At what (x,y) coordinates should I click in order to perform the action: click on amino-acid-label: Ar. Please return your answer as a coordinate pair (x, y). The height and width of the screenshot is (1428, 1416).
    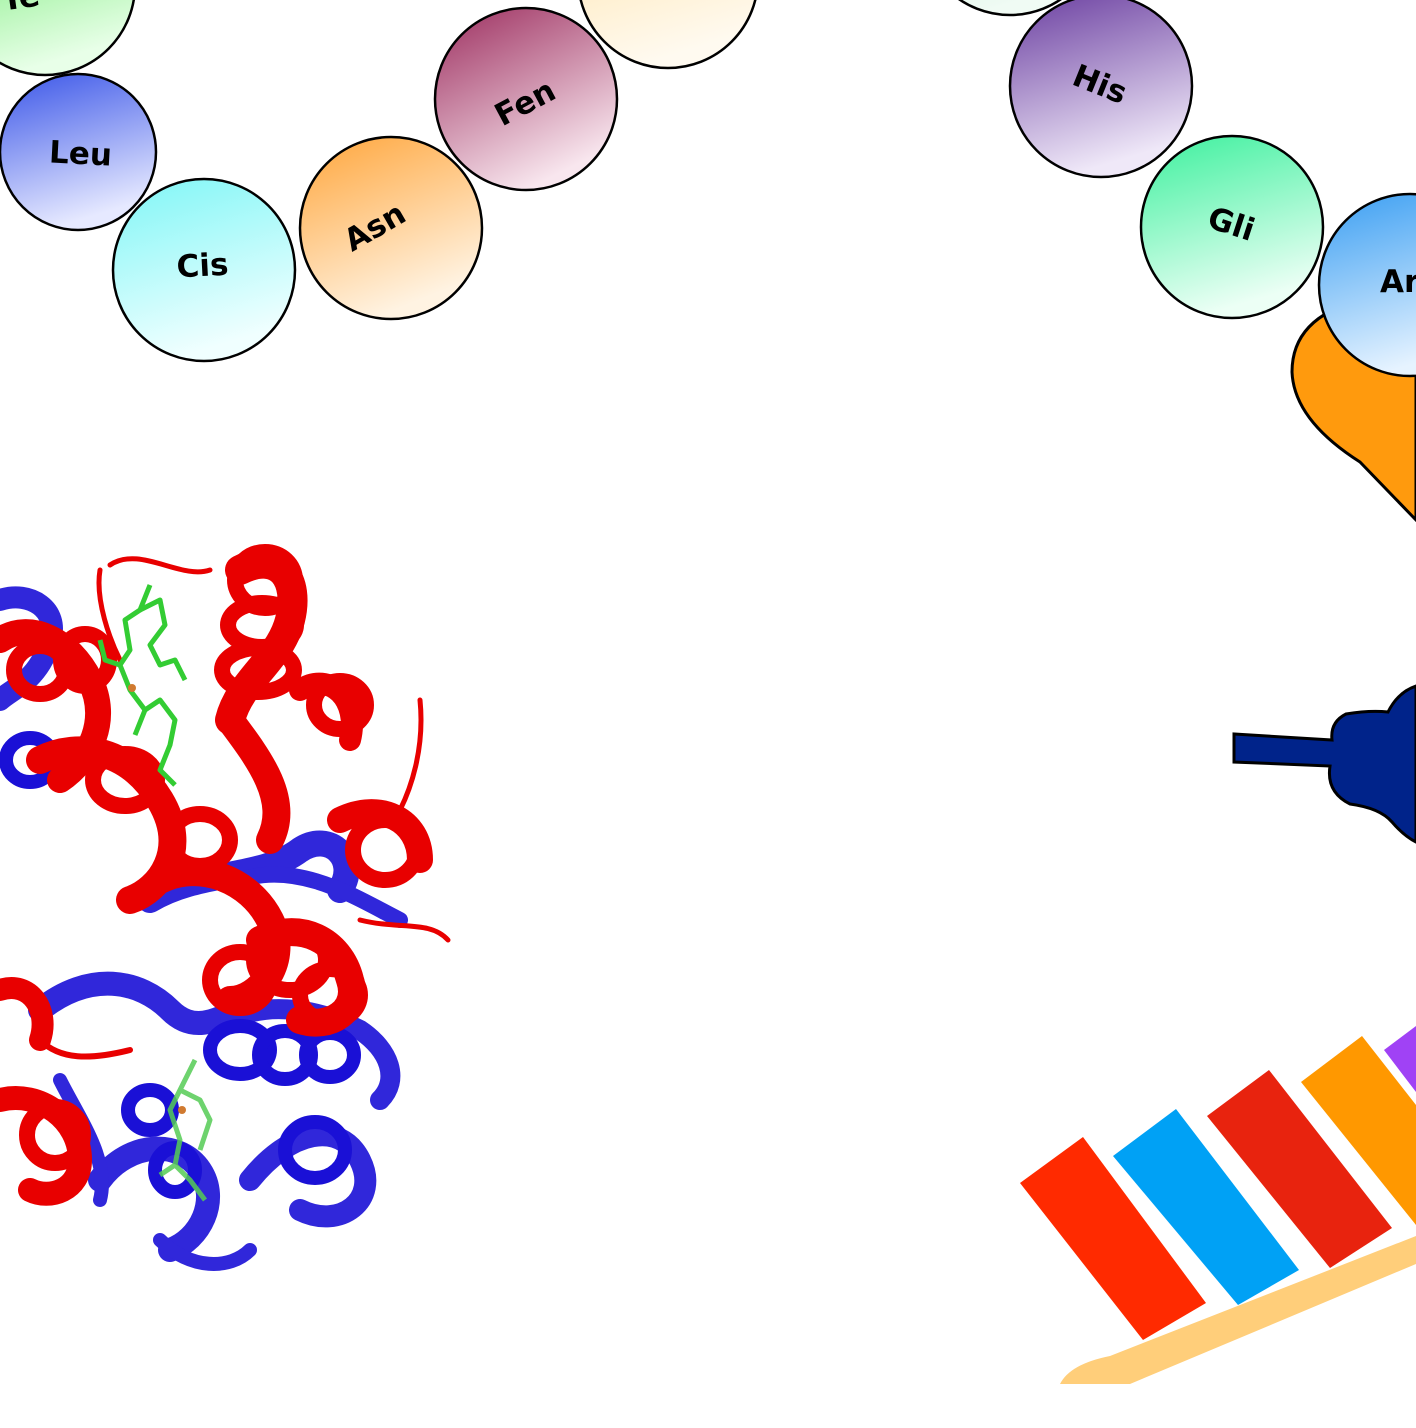
    Looking at the image, I should click on (1398, 282).